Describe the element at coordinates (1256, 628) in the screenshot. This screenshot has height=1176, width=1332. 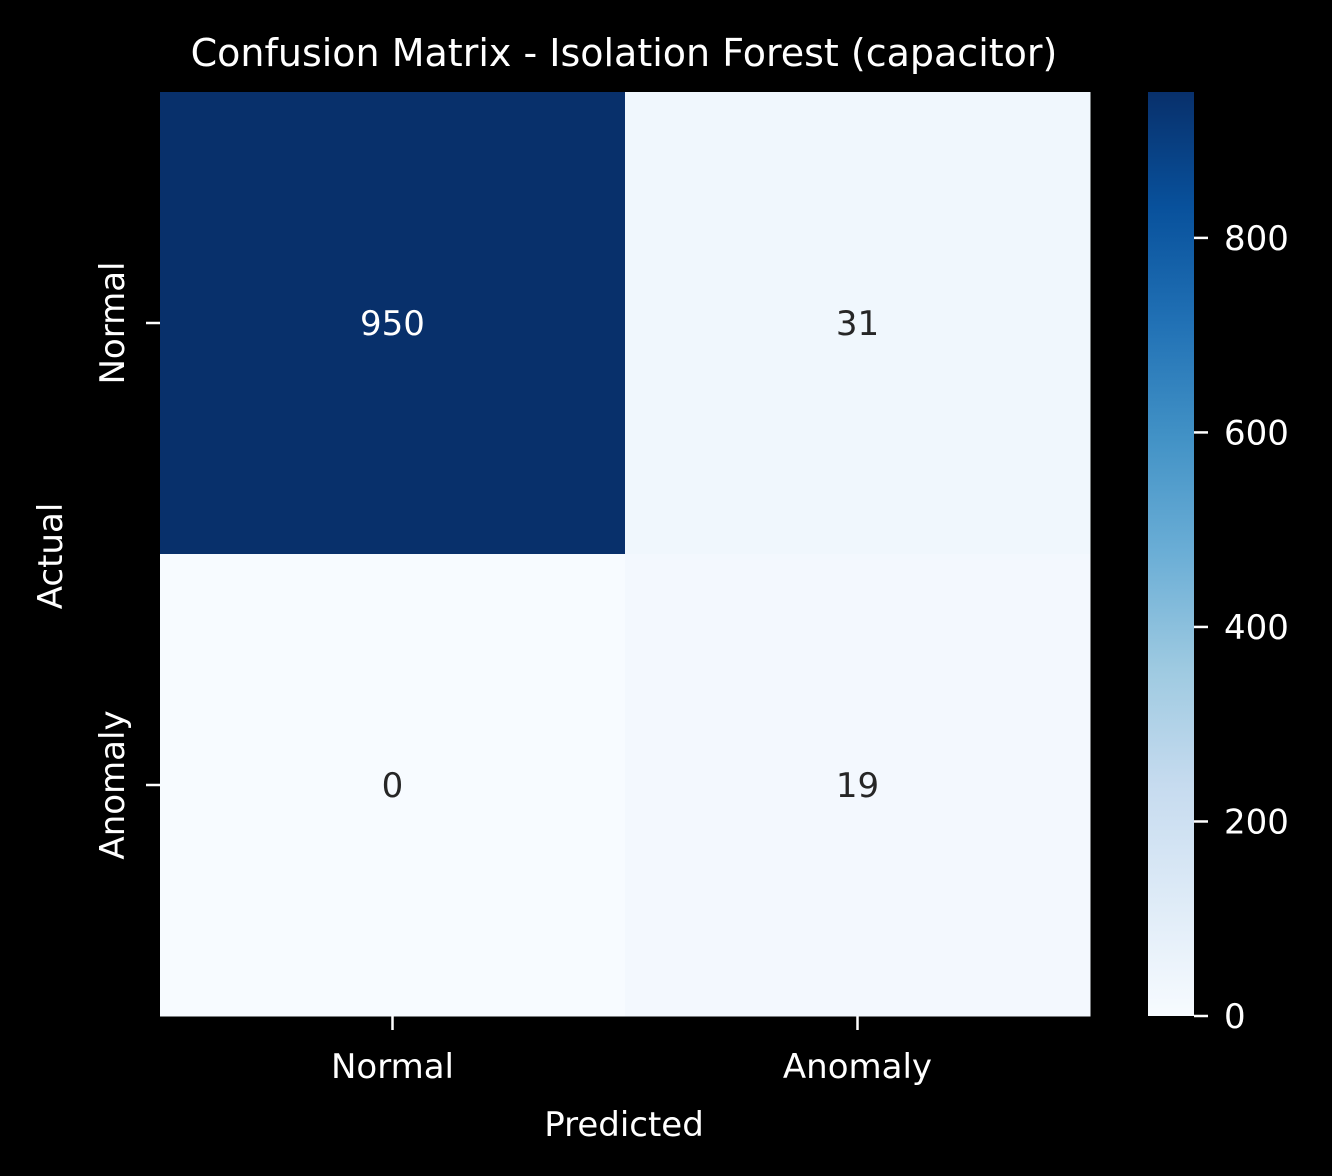
I see `colorbar-tick-label: 400` at that location.